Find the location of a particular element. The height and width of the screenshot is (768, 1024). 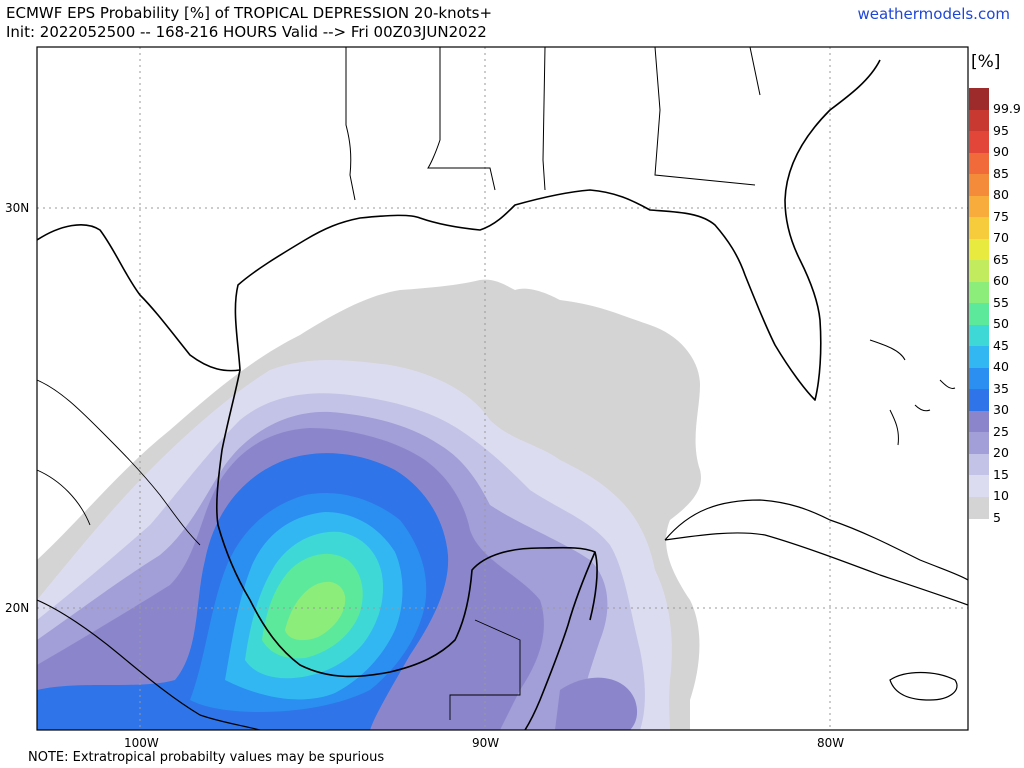

legend-label: 25 is located at coordinates (1001, 431).